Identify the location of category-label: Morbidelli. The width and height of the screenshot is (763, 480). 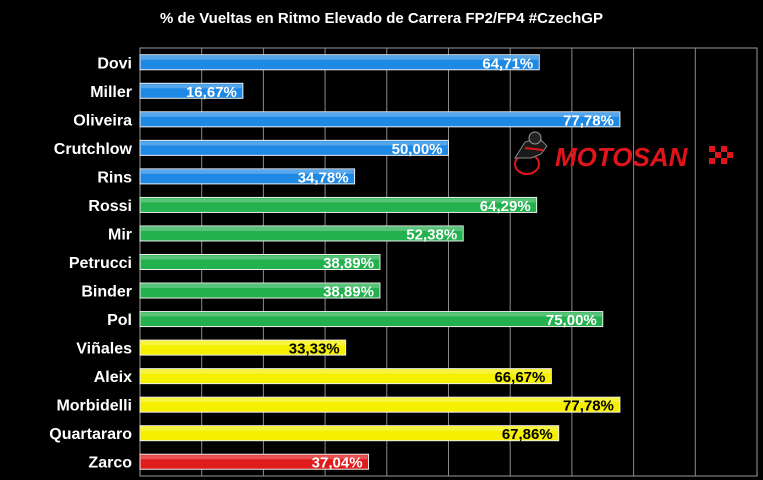
(94, 406).